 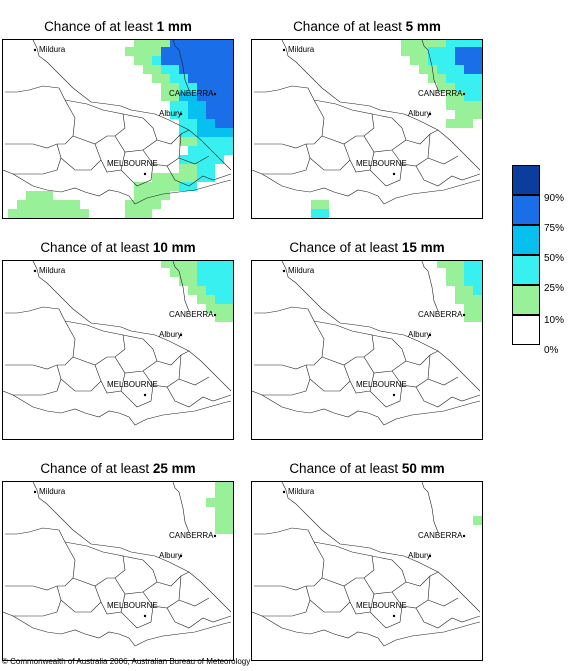 I want to click on map-frame: Mildura CANBERRA Albury MELBOURNE, so click(x=118, y=571).